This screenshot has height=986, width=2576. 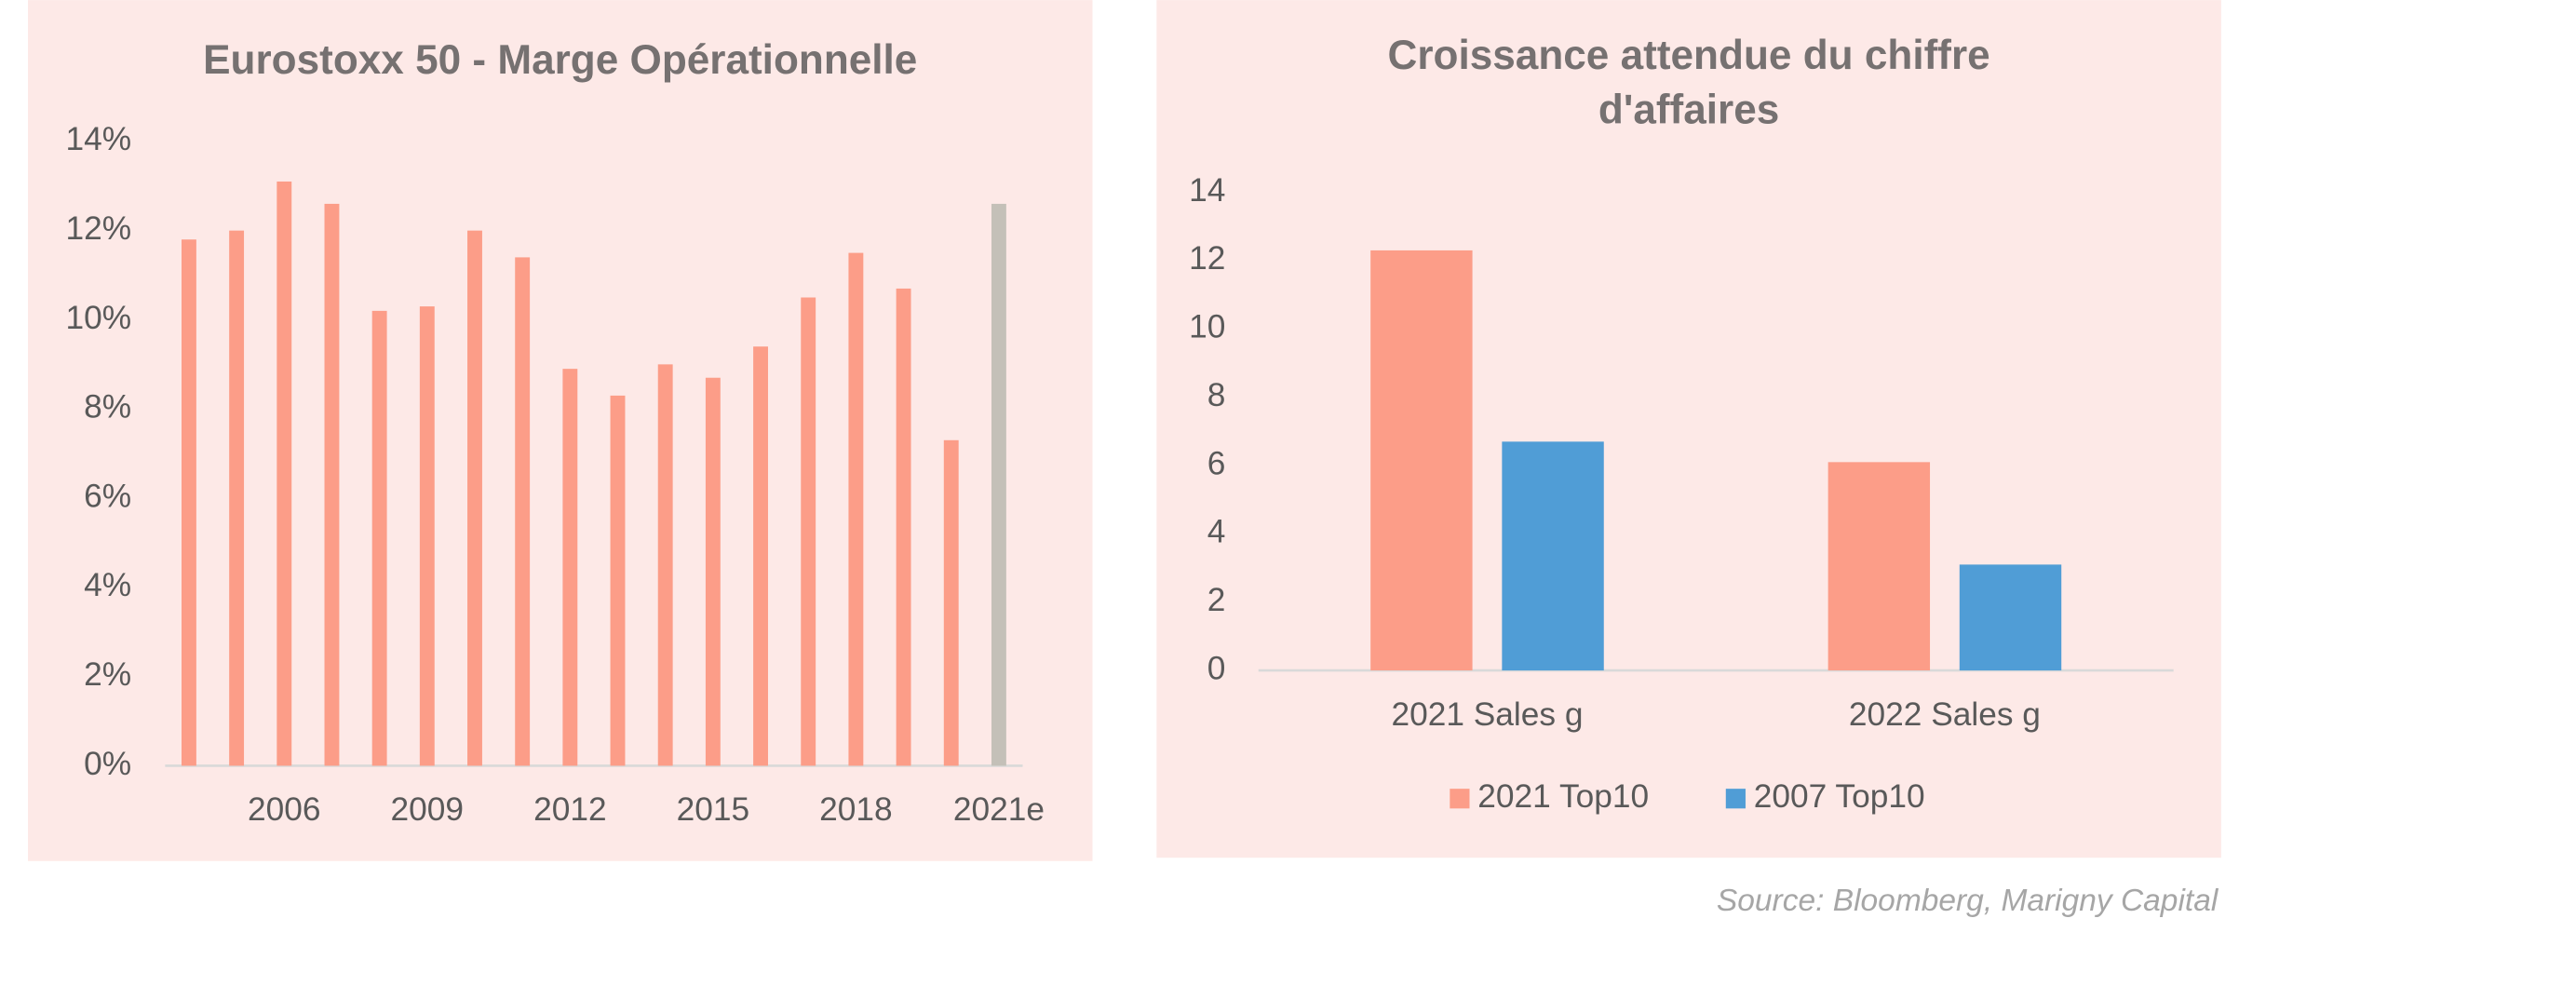 I want to click on y-tick-label: 10%, so click(x=99, y=318).